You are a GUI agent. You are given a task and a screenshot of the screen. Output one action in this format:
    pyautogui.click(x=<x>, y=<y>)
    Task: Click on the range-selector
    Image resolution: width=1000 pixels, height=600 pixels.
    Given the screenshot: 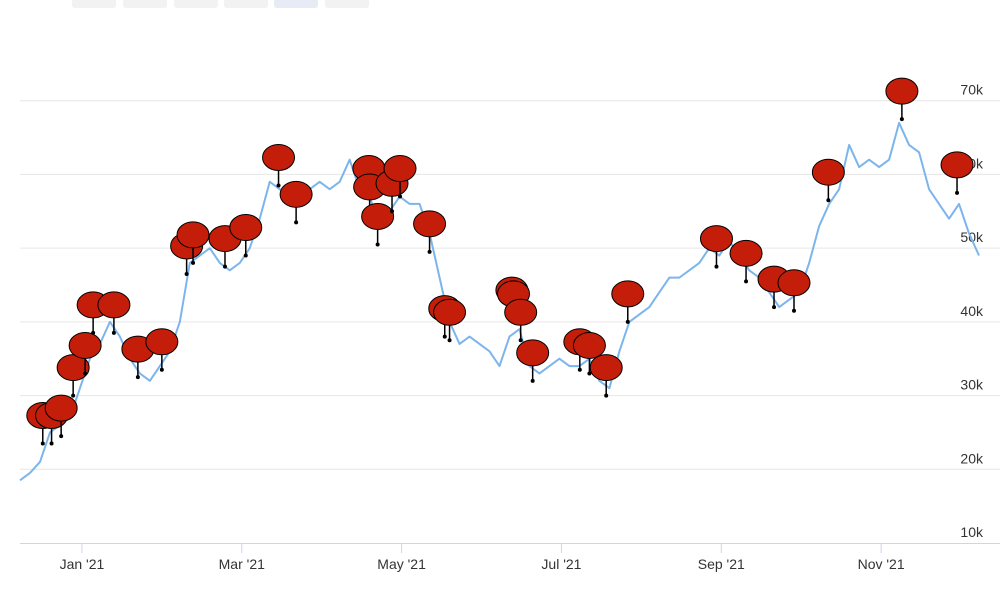 What is the action you would take?
    pyautogui.click(x=220, y=4)
    